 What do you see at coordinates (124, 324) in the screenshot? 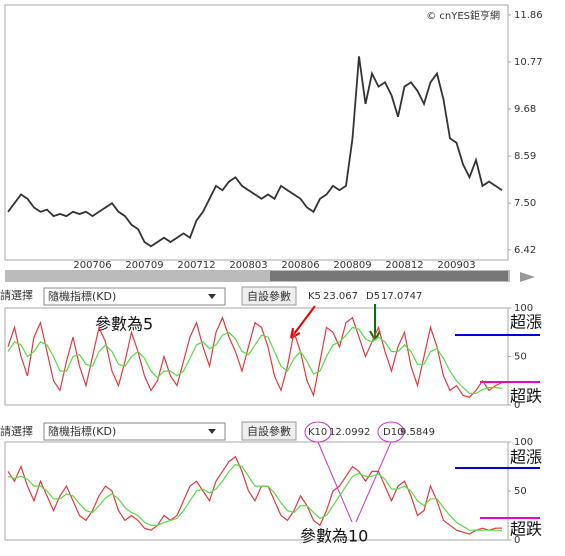
I see `annotation: 參數為5` at bounding box center [124, 324].